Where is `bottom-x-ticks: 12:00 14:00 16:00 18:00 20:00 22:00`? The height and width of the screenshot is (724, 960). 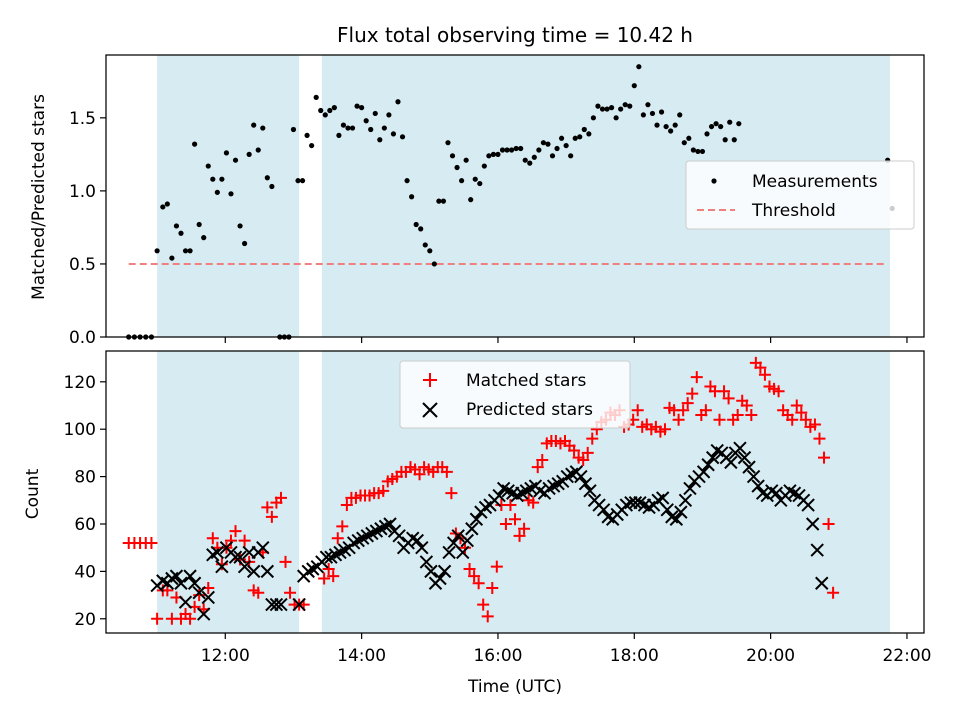 bottom-x-ticks: 12:00 14:00 16:00 18:00 20:00 22:00 is located at coordinates (566, 649).